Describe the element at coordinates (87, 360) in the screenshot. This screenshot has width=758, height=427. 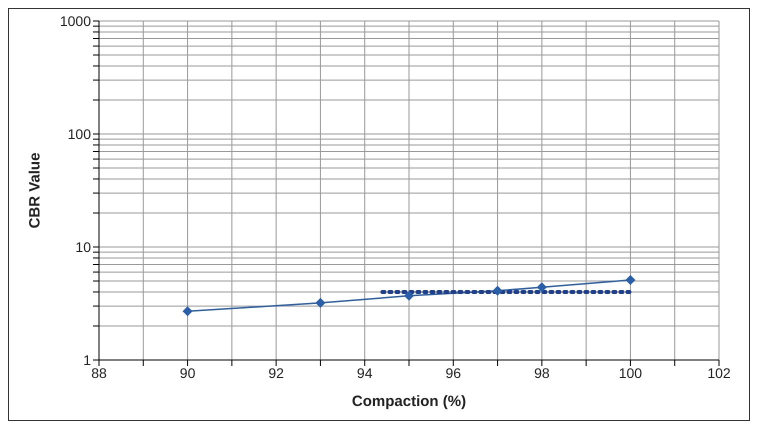
I see `y-tick-label: 1` at that location.